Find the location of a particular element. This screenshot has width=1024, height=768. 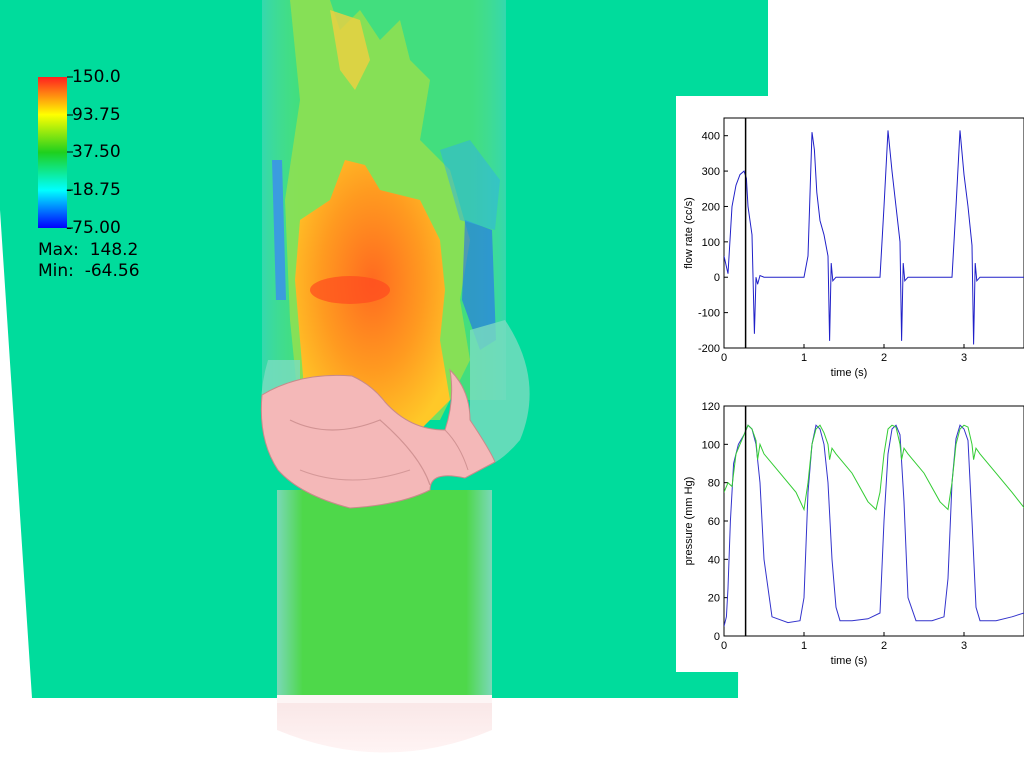

min-readout: Min: -64.56 is located at coordinates (89, 271).